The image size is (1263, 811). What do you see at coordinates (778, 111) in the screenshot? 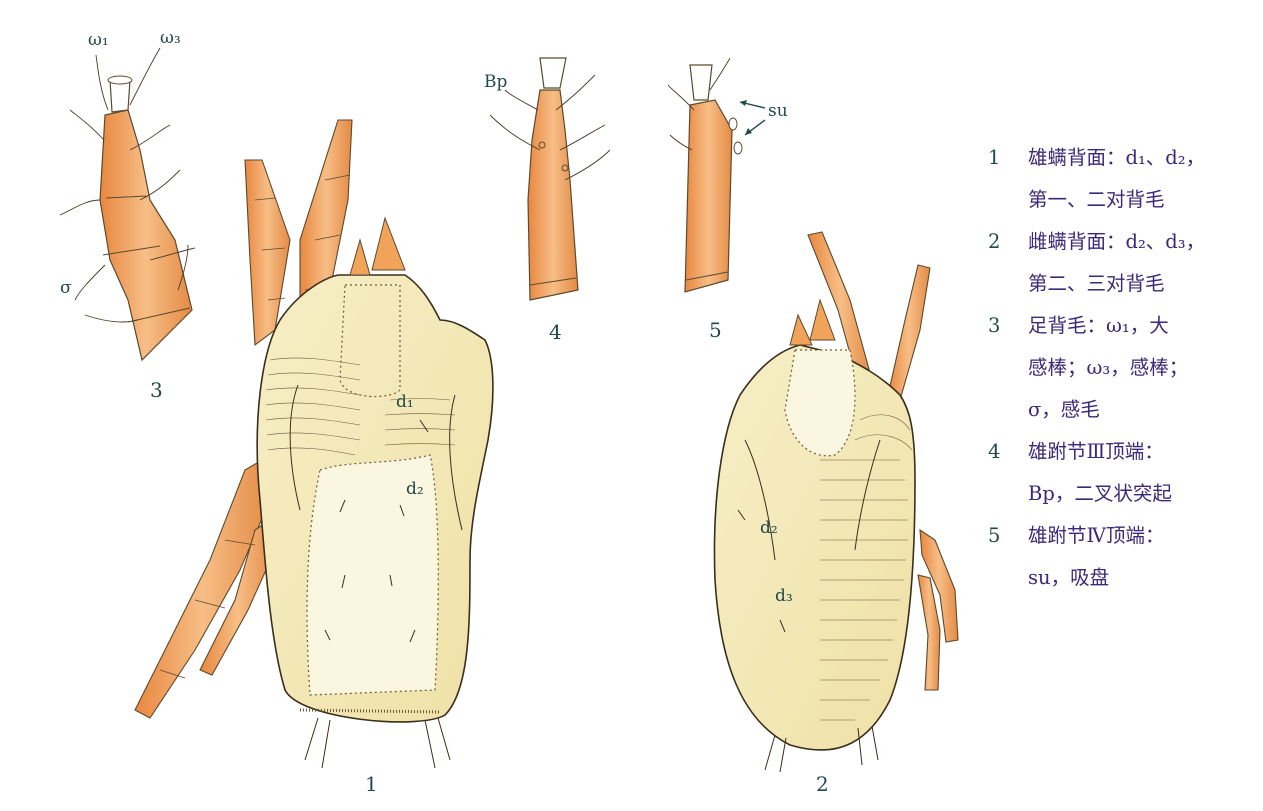
I see `label-su: su` at bounding box center [778, 111].